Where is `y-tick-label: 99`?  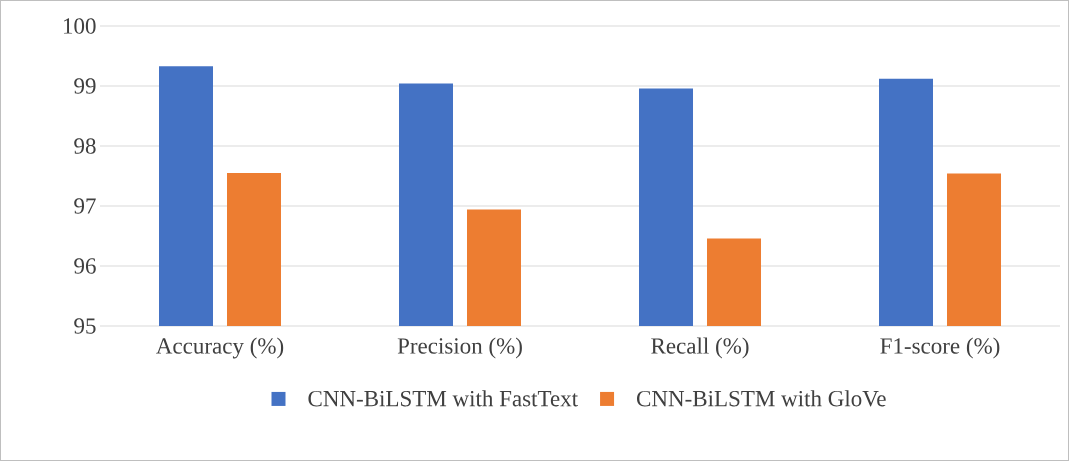 y-tick-label: 99 is located at coordinates (85, 86).